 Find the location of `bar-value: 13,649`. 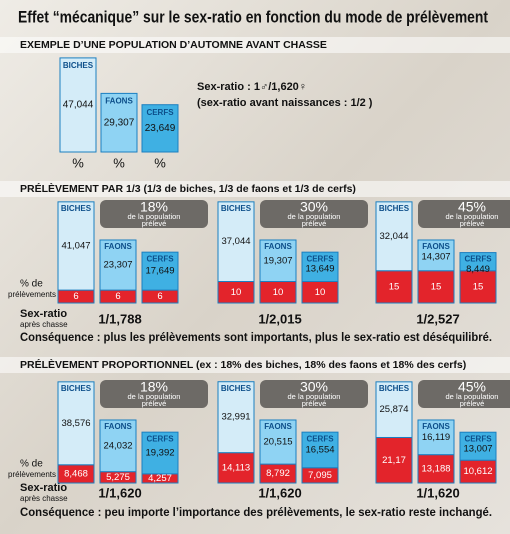

bar-value: 13,649 is located at coordinates (319, 269).